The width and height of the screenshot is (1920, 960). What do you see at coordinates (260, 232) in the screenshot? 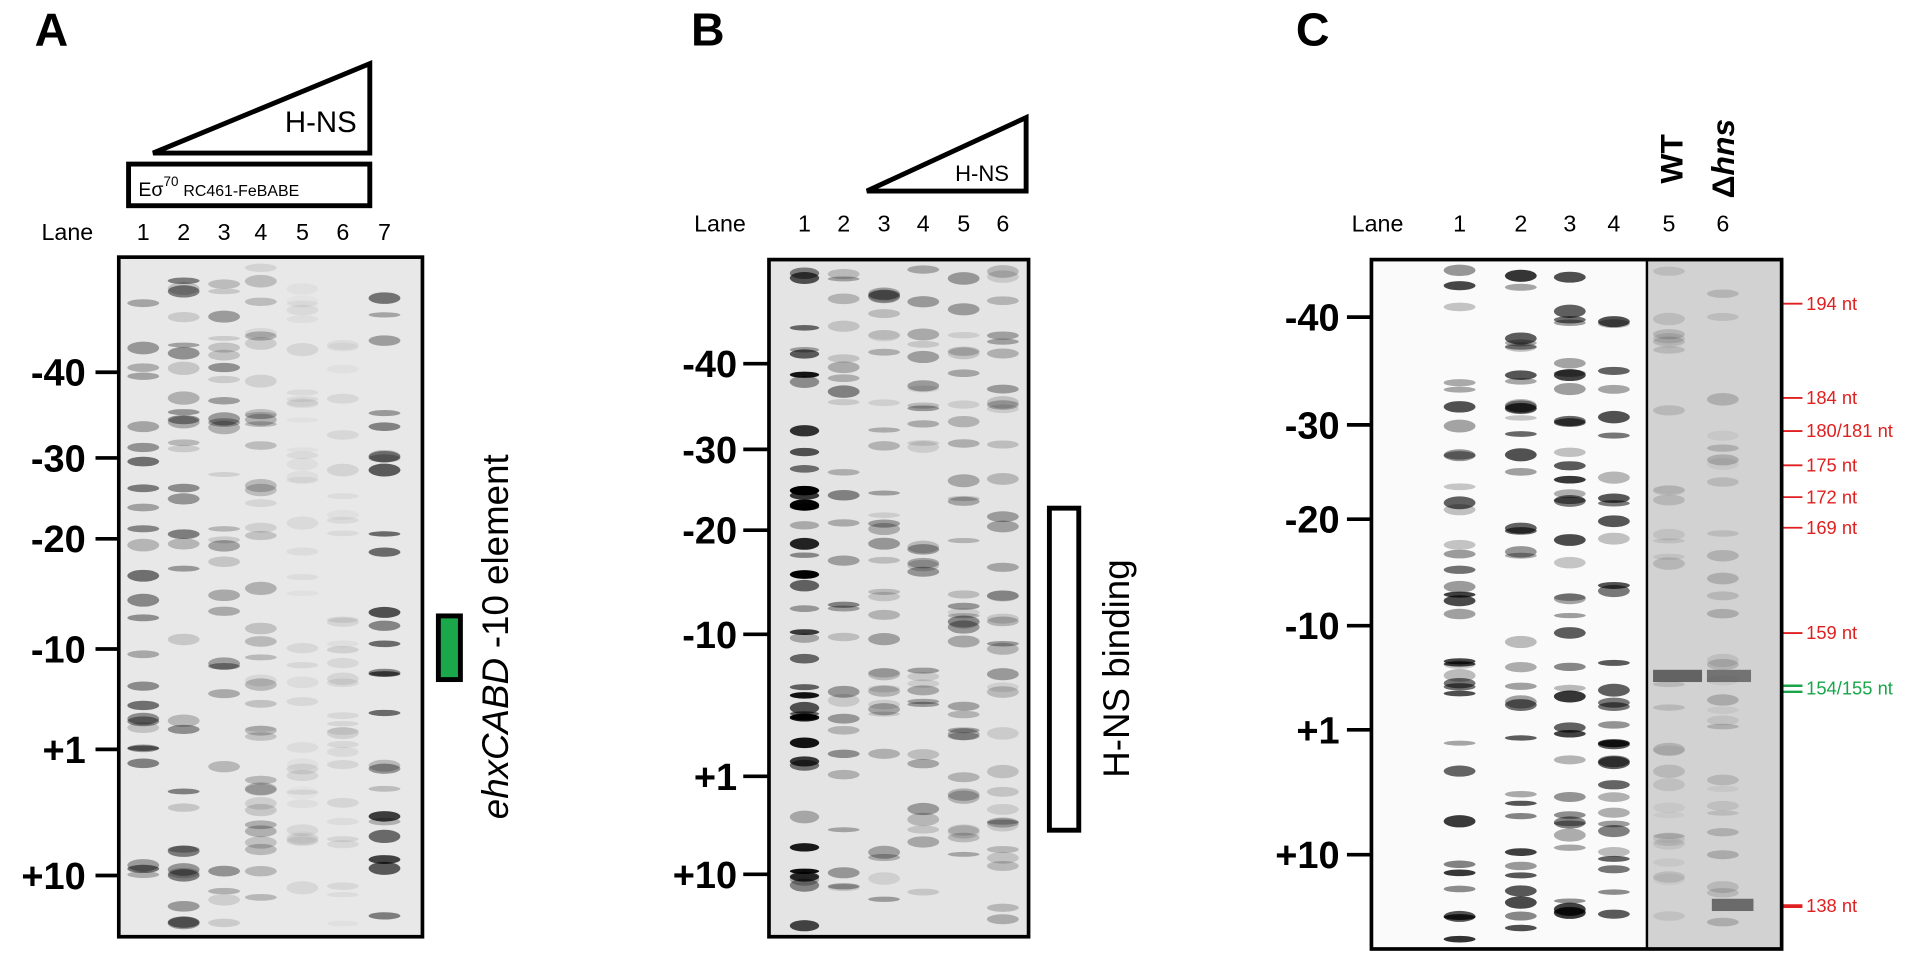
I see `lane-number: 4` at bounding box center [260, 232].